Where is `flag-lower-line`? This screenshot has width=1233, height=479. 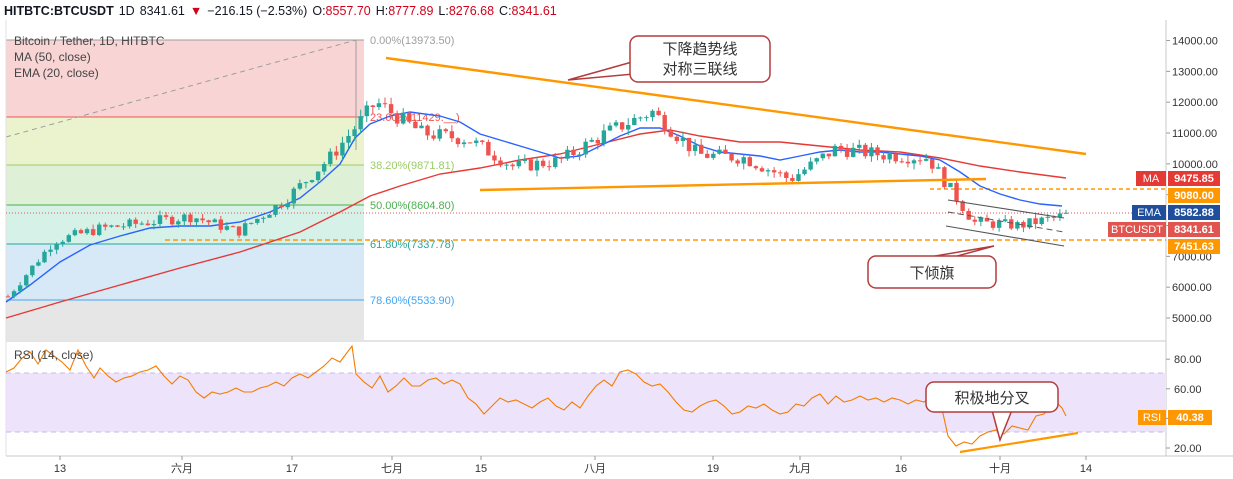
flag-lower-line is located at coordinates (1005, 236).